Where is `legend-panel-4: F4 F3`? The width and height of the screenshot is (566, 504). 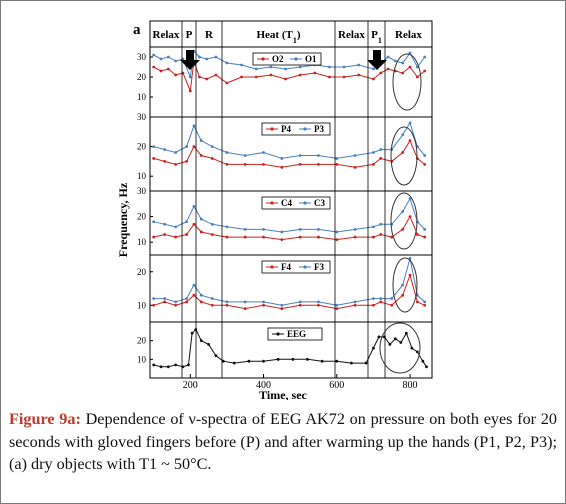 legend-panel-4: F4 F3 is located at coordinates (296, 267).